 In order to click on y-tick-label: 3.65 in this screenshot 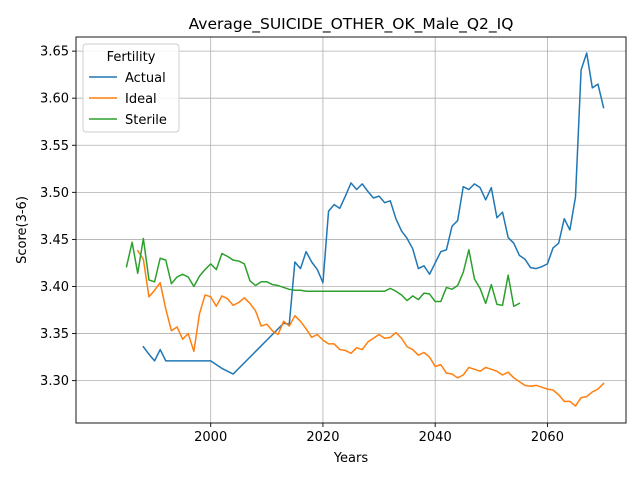, I will do `click(54, 52)`.